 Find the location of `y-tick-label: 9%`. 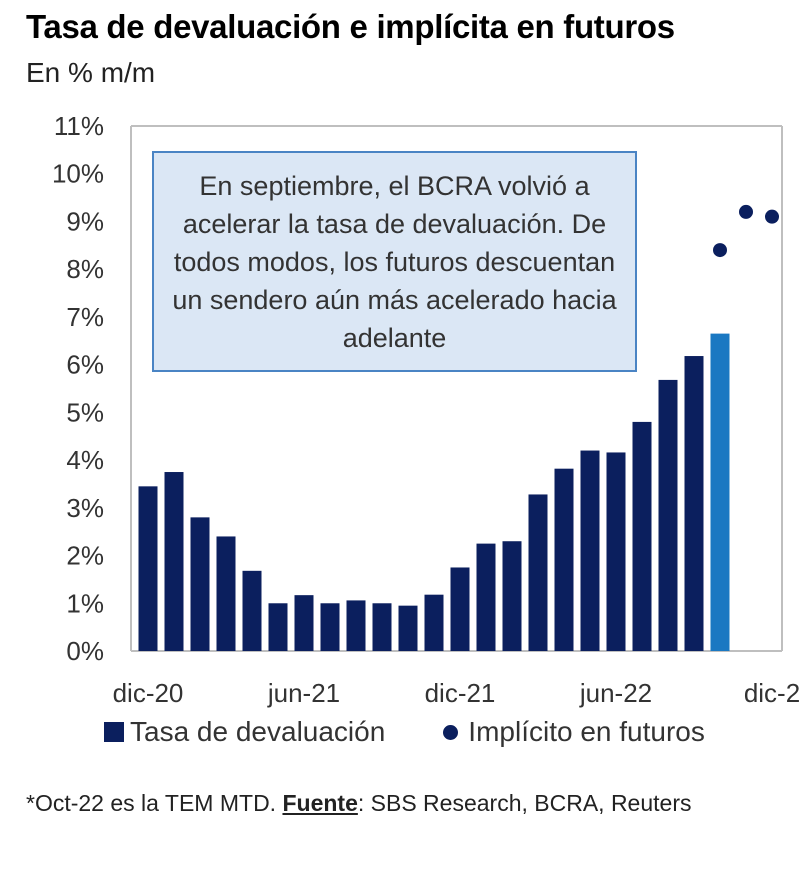

y-tick-label: 9% is located at coordinates (85, 221).